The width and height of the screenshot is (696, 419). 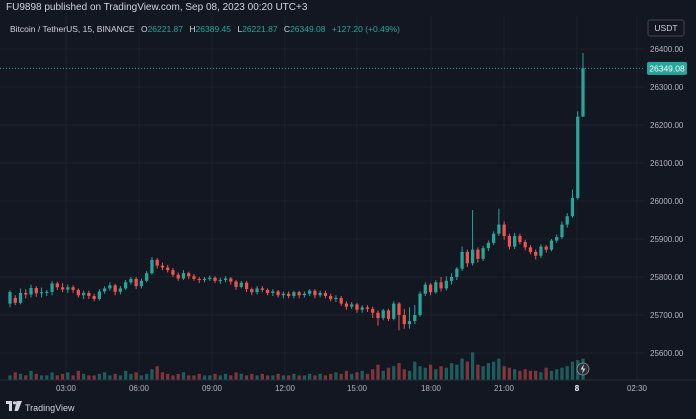 I want to click on volume-bars, so click(x=296, y=366).